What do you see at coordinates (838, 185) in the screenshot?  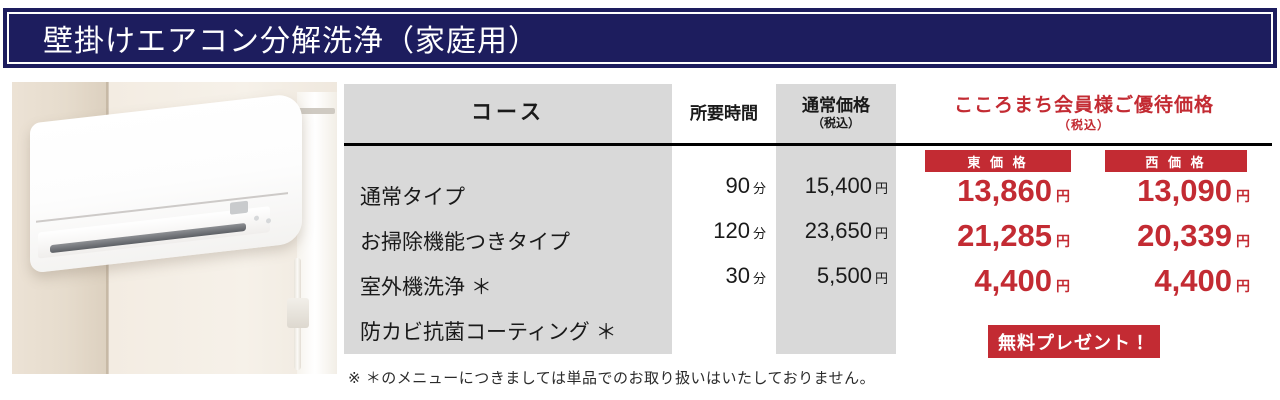 I see `cell-normal-price-value: 15,400` at bounding box center [838, 185].